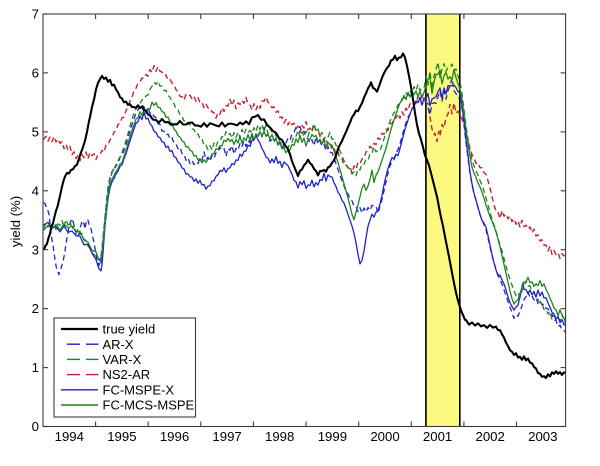 The width and height of the screenshot is (600, 466). What do you see at coordinates (122, 359) in the screenshot?
I see `svg-text: VAR-X` at bounding box center [122, 359].